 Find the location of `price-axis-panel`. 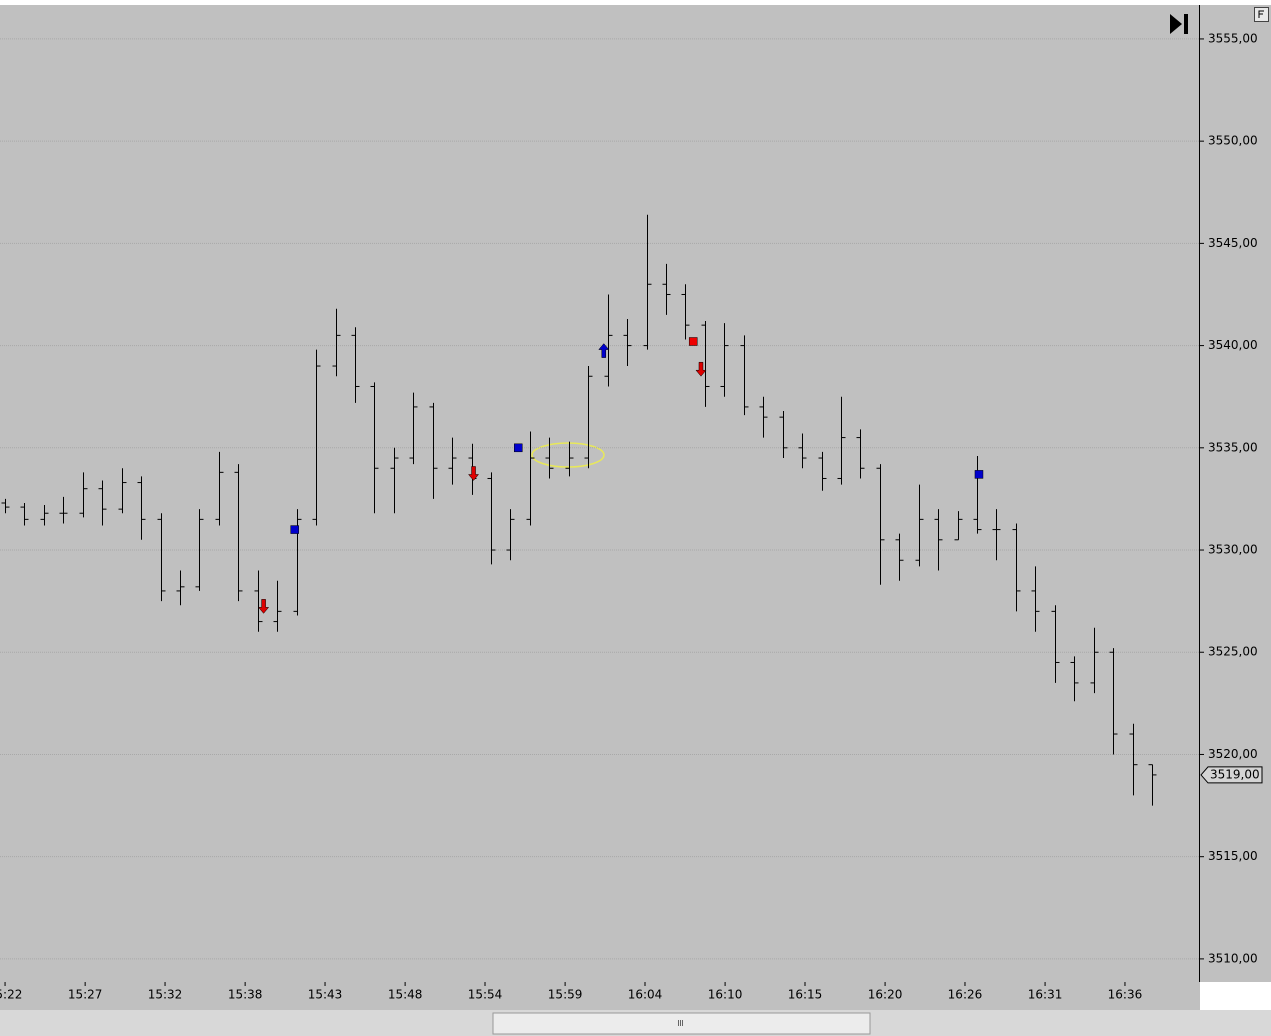

price-axis-panel is located at coordinates (1235, 493).